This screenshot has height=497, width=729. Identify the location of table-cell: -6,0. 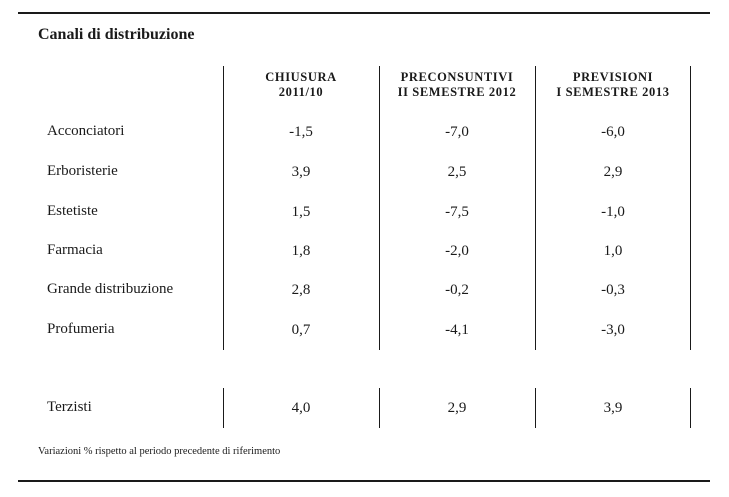
(613, 132).